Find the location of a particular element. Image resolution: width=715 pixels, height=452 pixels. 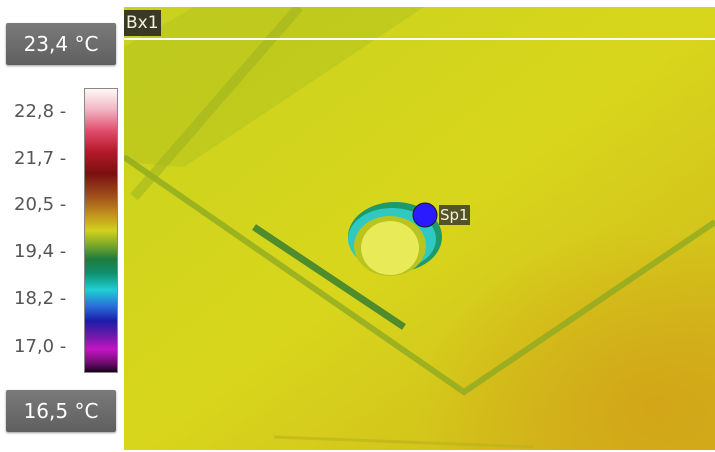

cold-seam is located at coordinates (329, 277).